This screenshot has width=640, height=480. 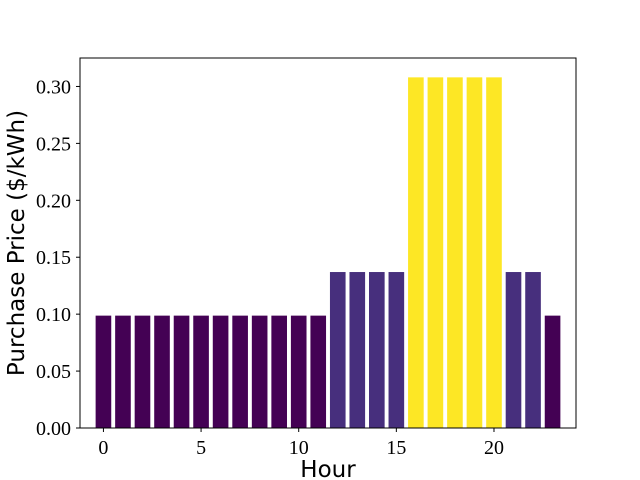 I want to click on y-tick-label: 0.30, so click(x=53, y=87).